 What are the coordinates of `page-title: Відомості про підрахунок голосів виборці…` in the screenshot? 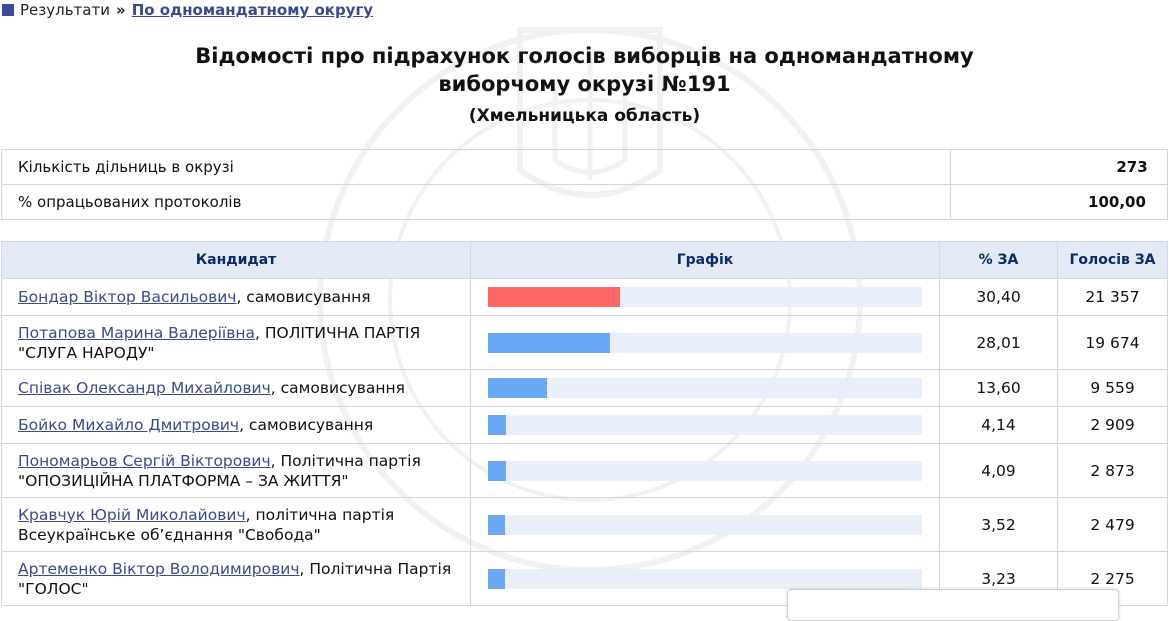 It's located at (584, 70).